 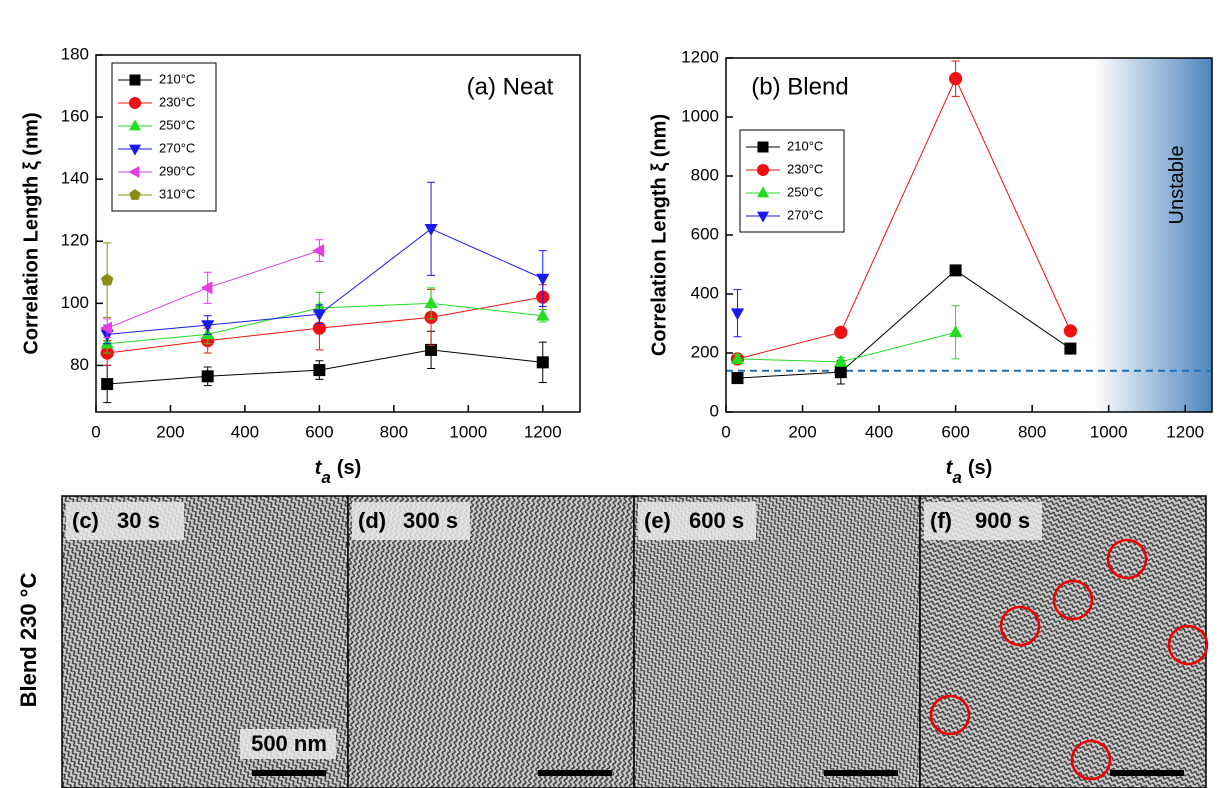 I want to click on y-tick-label: 800, so click(x=705, y=174).